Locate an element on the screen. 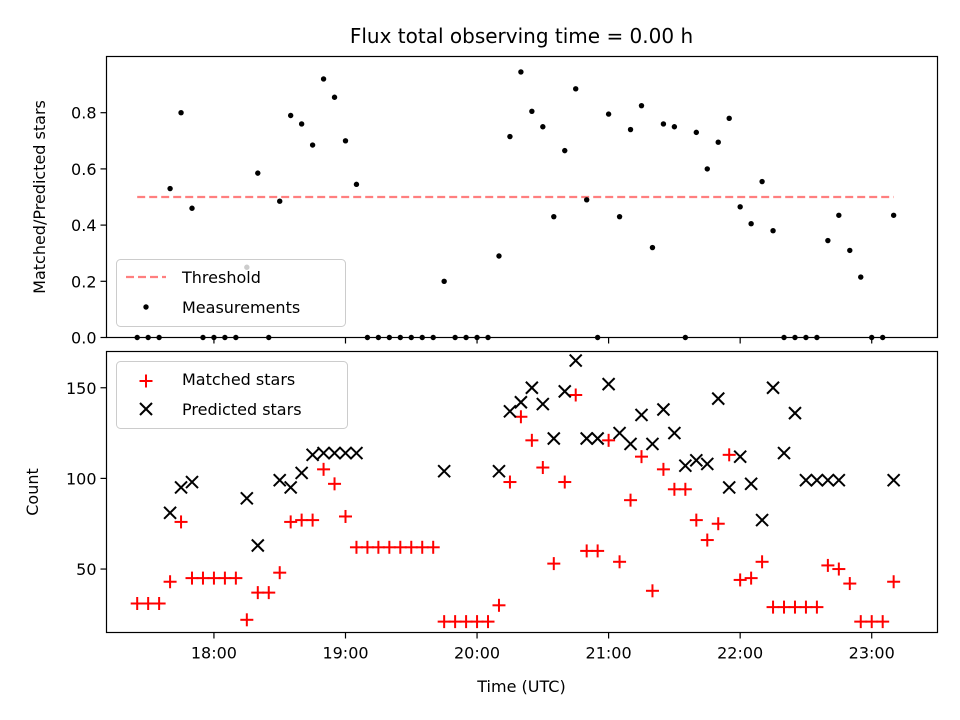  bottom-y-tick-label: 100 is located at coordinates (81, 478).